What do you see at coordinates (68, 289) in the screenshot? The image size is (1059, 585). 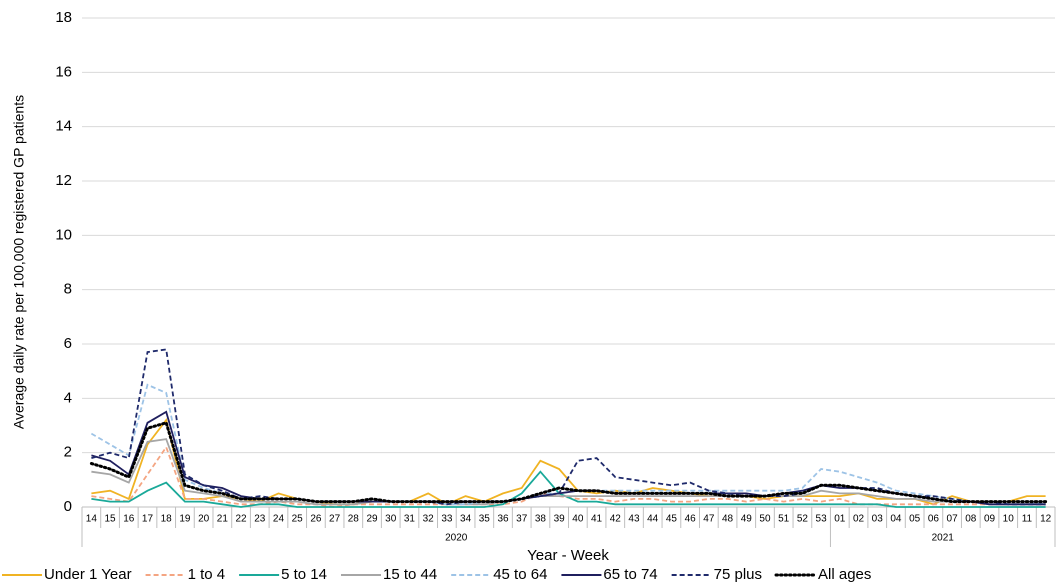 I see `y-tick-label: 8` at bounding box center [68, 289].